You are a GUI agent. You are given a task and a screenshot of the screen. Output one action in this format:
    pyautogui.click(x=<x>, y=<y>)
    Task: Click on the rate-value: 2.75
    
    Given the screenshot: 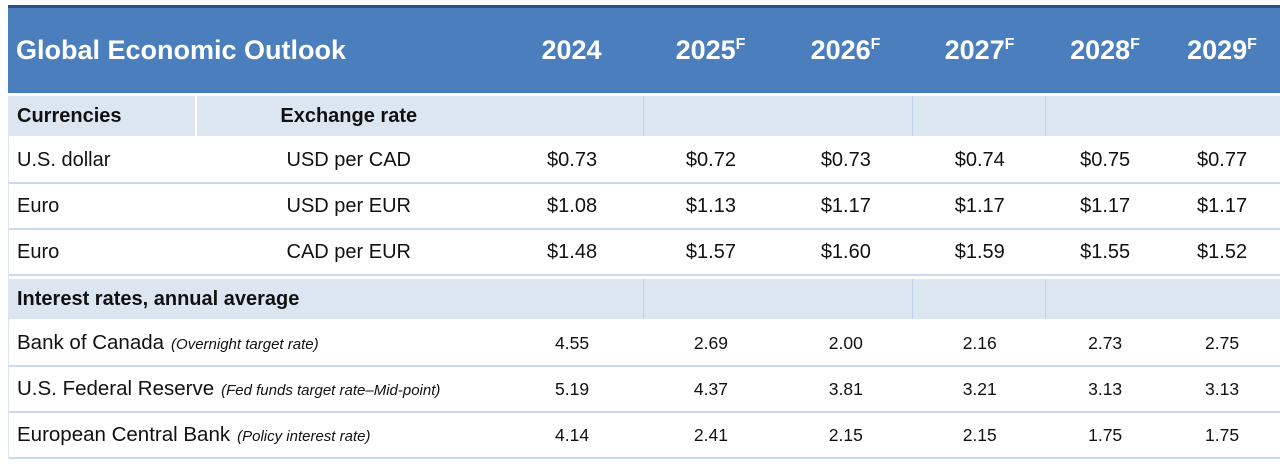 What is the action you would take?
    pyautogui.click(x=1222, y=342)
    